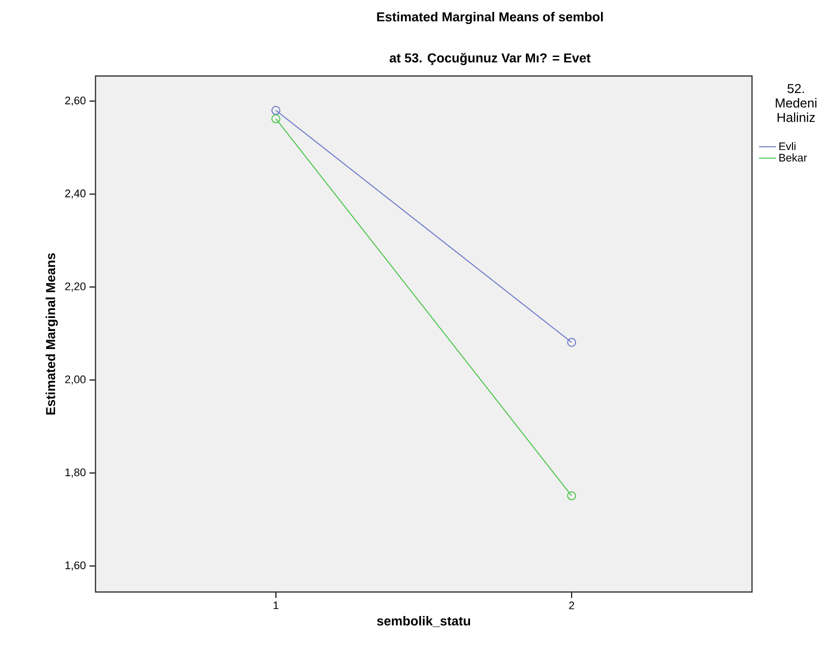 The width and height of the screenshot is (838, 658). Describe the element at coordinates (490, 59) in the screenshot. I see `chart-subtitle: at 53. Çocuğunuz Var Mı? = Evet` at that location.